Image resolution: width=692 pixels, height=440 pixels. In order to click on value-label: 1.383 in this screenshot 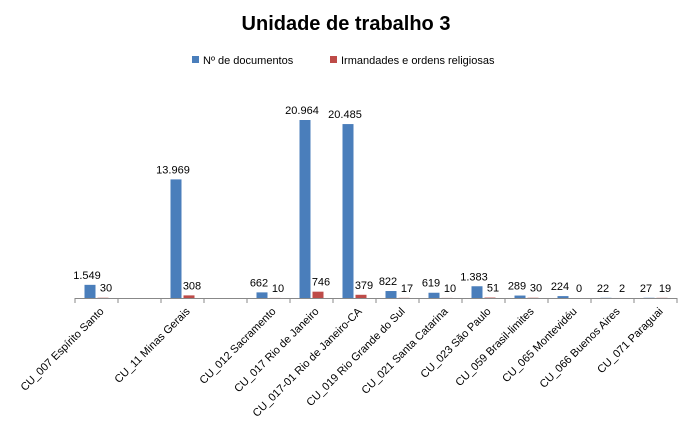, I will do `click(474, 277)`.